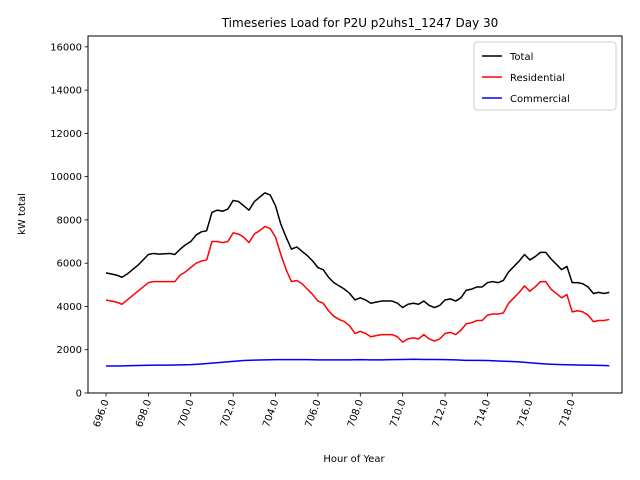  What do you see at coordinates (69, 220) in the screenshot?
I see `y-tick-label: 8000` at bounding box center [69, 220].